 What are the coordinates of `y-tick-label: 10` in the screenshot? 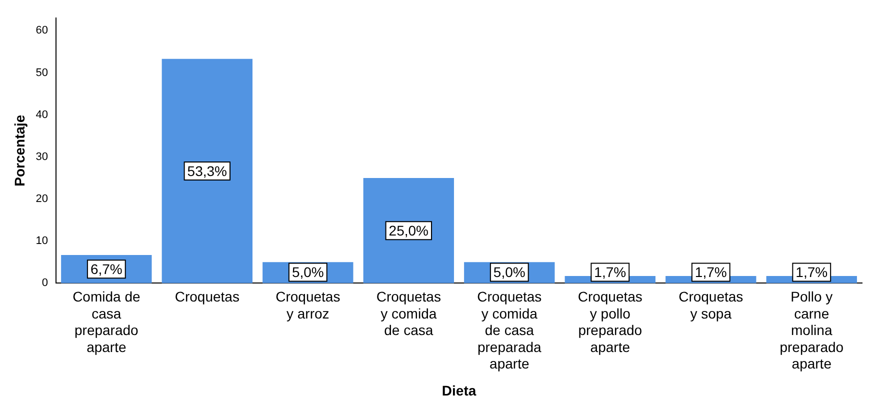 It's located at (42, 241).